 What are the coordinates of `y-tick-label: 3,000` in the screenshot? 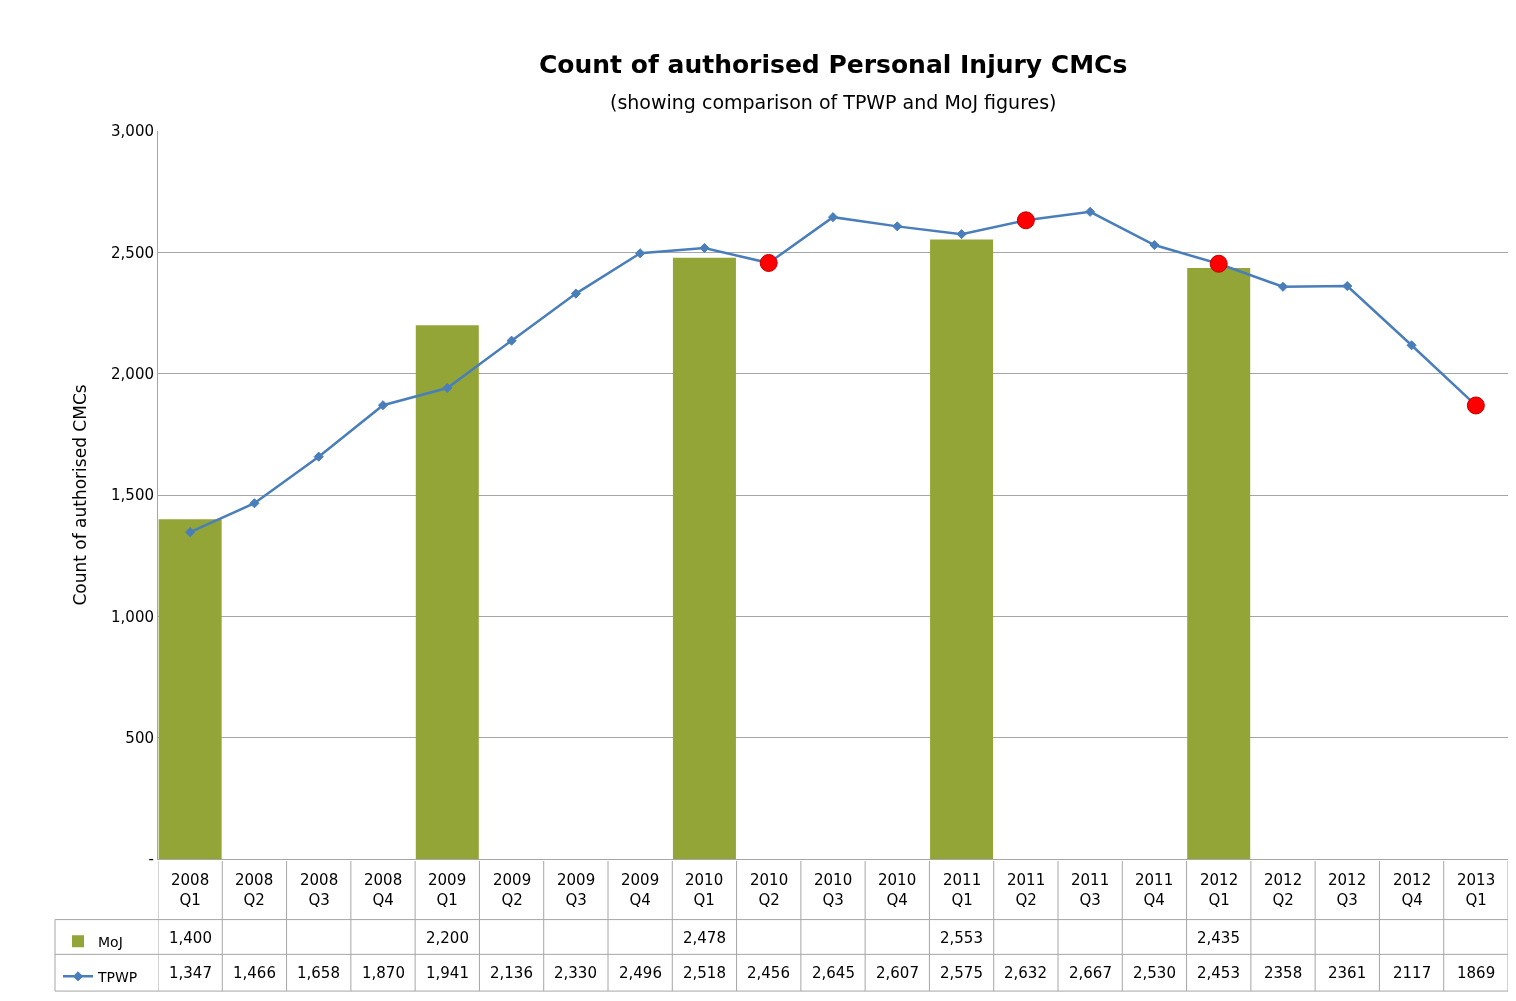 It's located at (132, 131).